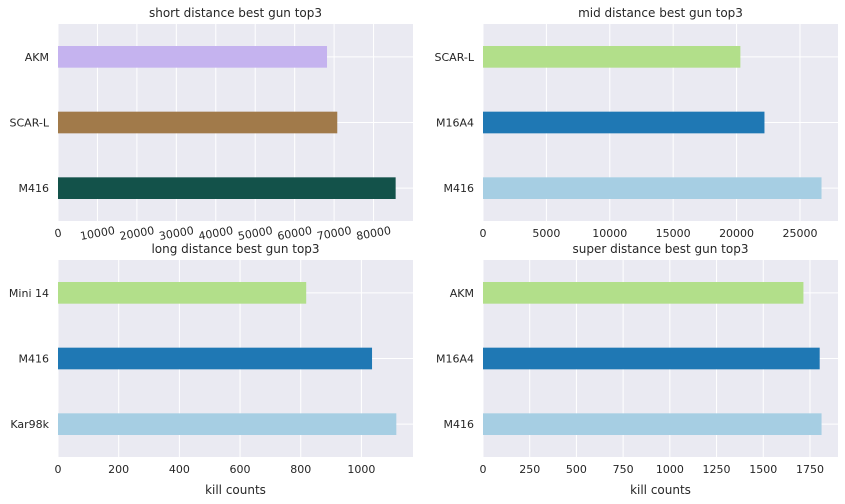 The width and height of the screenshot is (845, 504). What do you see at coordinates (29, 424) in the screenshot?
I see `y-tick-label: Kar98k` at bounding box center [29, 424].